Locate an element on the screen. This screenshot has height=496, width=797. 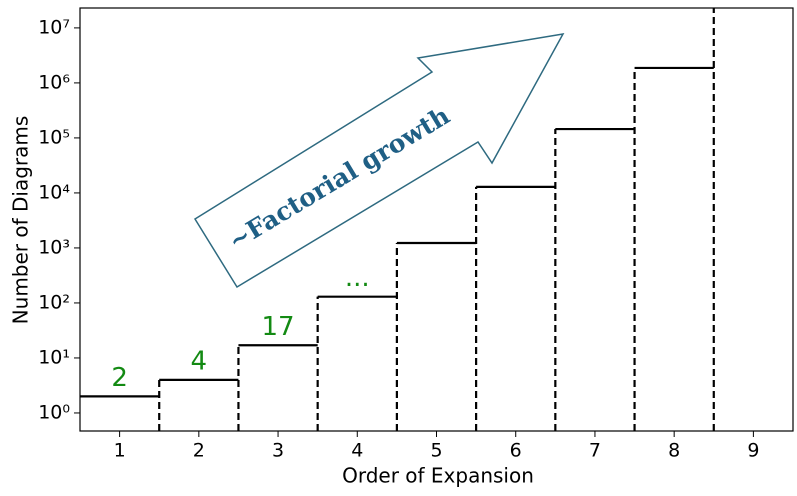
value-label: 2 is located at coordinates (119, 378).